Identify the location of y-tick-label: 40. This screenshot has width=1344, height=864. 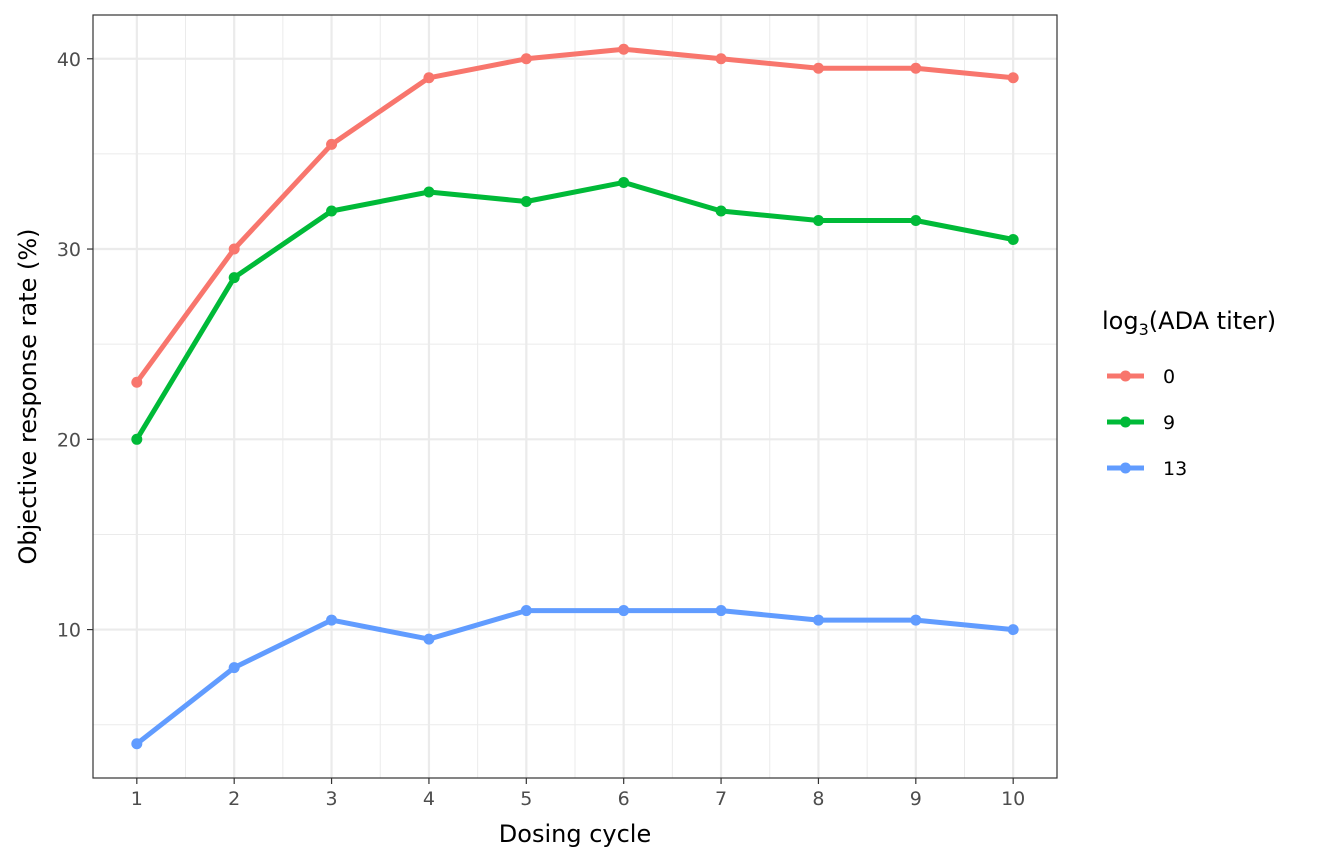
(69, 60).